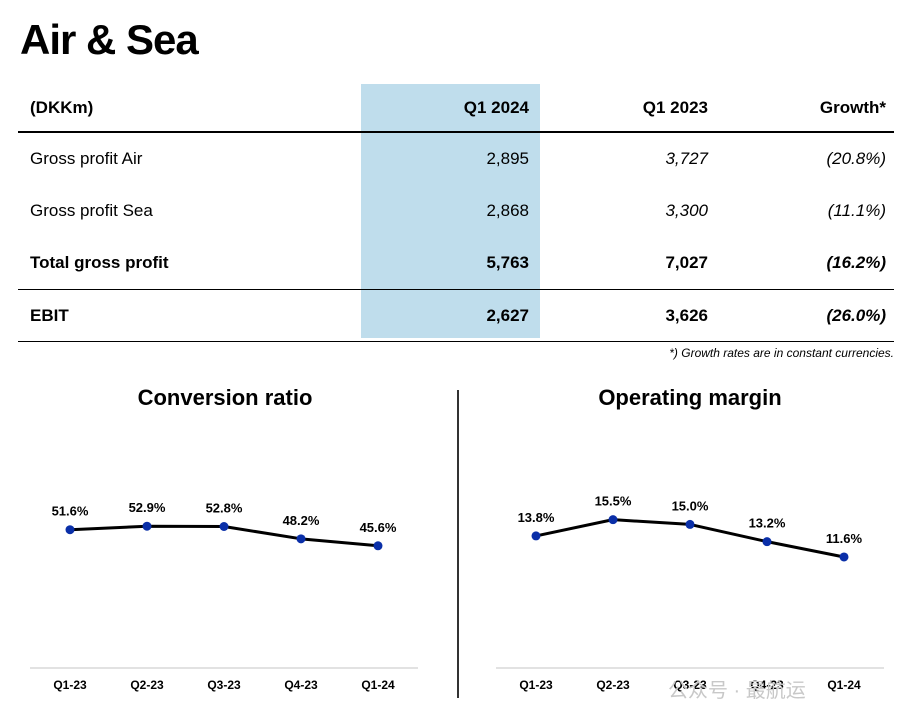 This screenshot has width=906, height=722. I want to click on row-q1-2023-value: 3,300, so click(686, 210).